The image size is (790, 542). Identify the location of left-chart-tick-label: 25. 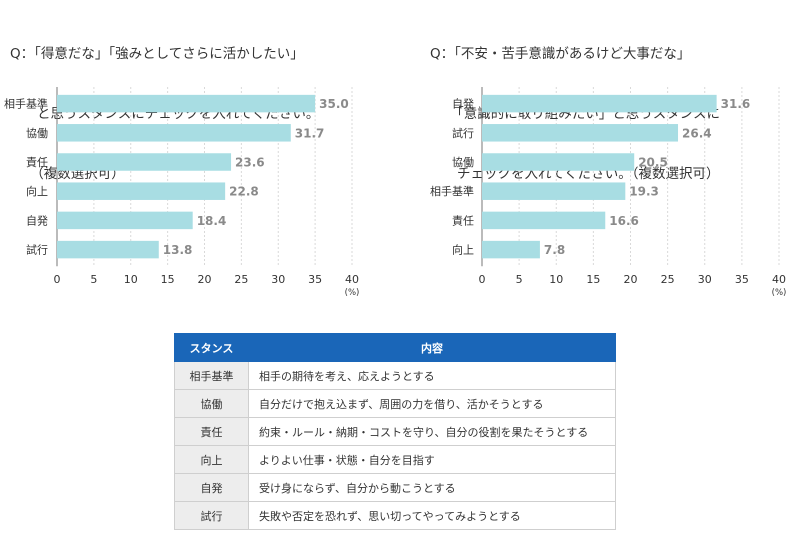
(241, 279).